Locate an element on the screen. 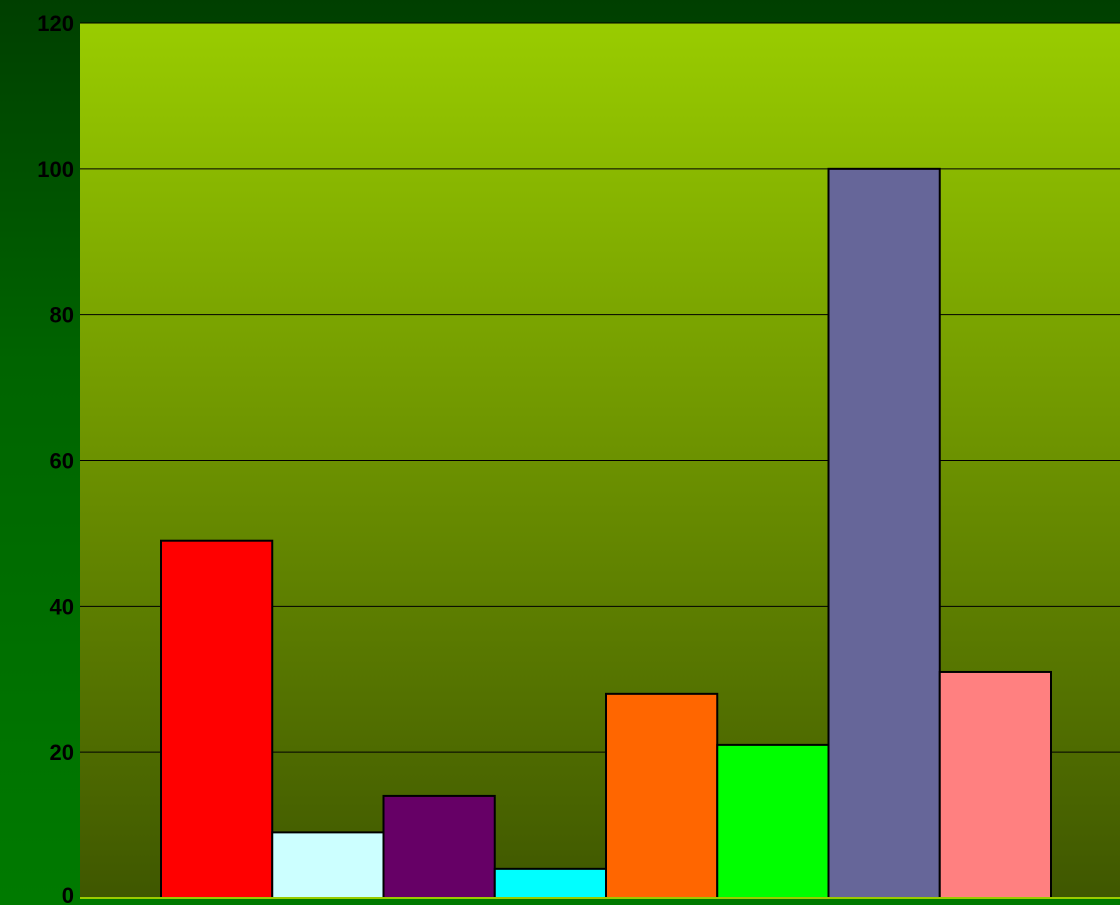 Image resolution: width=1120 pixels, height=905 pixels. y-tick-label: 100 is located at coordinates (55, 169).